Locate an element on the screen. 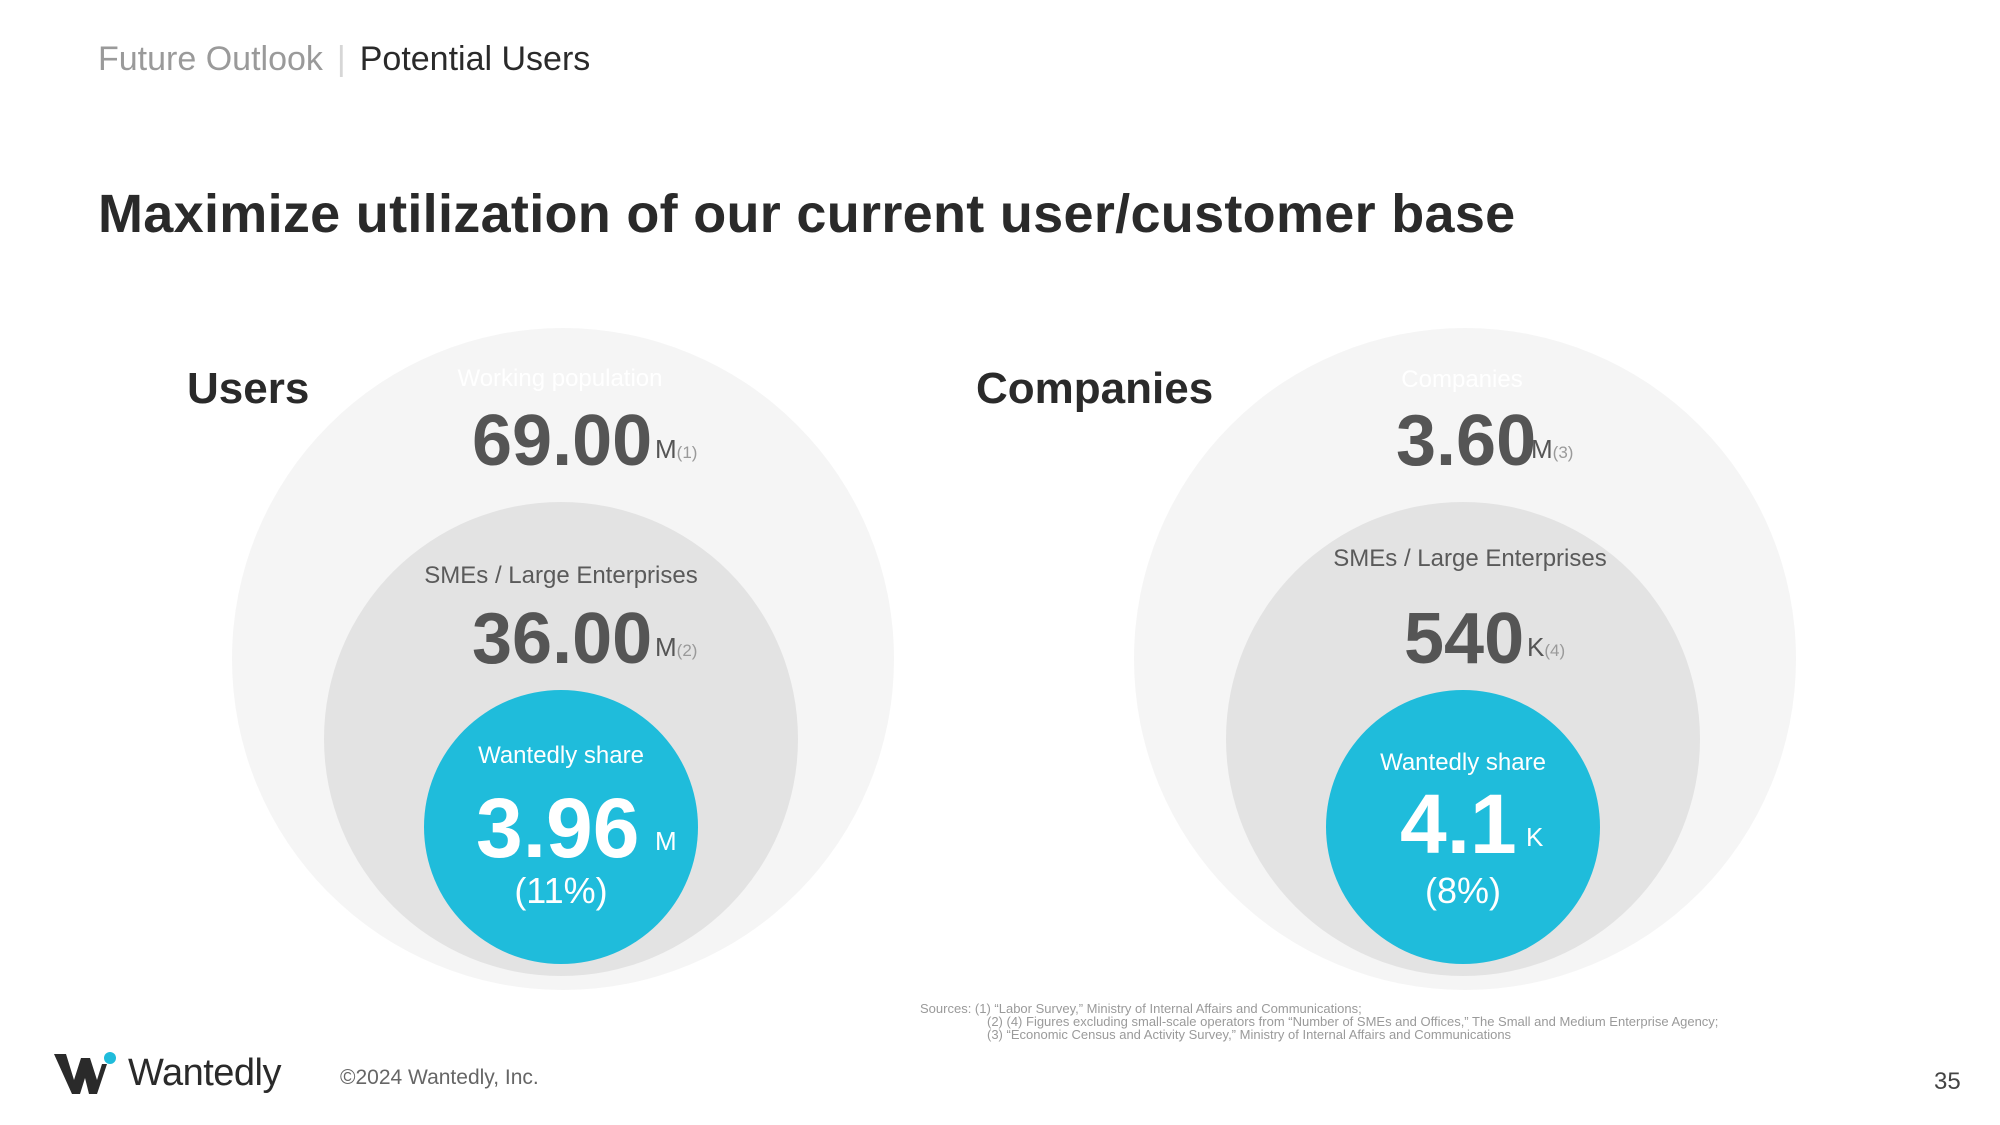 This screenshot has height=1125, width=2000. breadcrumb: Future Outlook | Potential Users is located at coordinates (344, 59).